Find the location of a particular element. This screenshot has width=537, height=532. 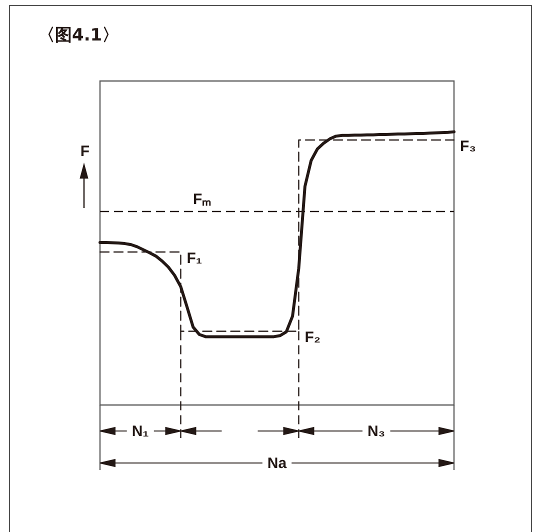

text: N₃ is located at coordinates (376, 431).